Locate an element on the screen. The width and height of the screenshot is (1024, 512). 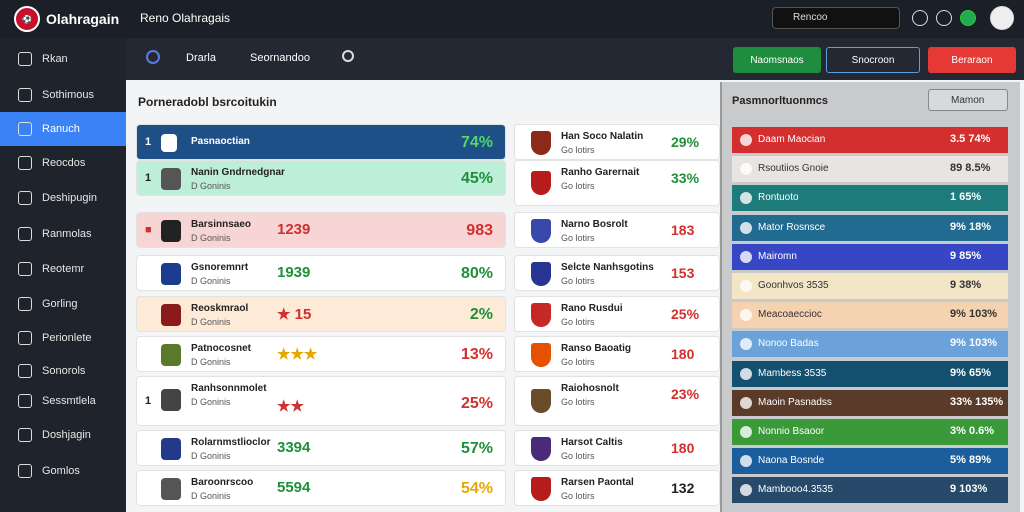
list-item: ■ Barsinnsaeo D Goninis 1239 983 is located at coordinates (321, 230).